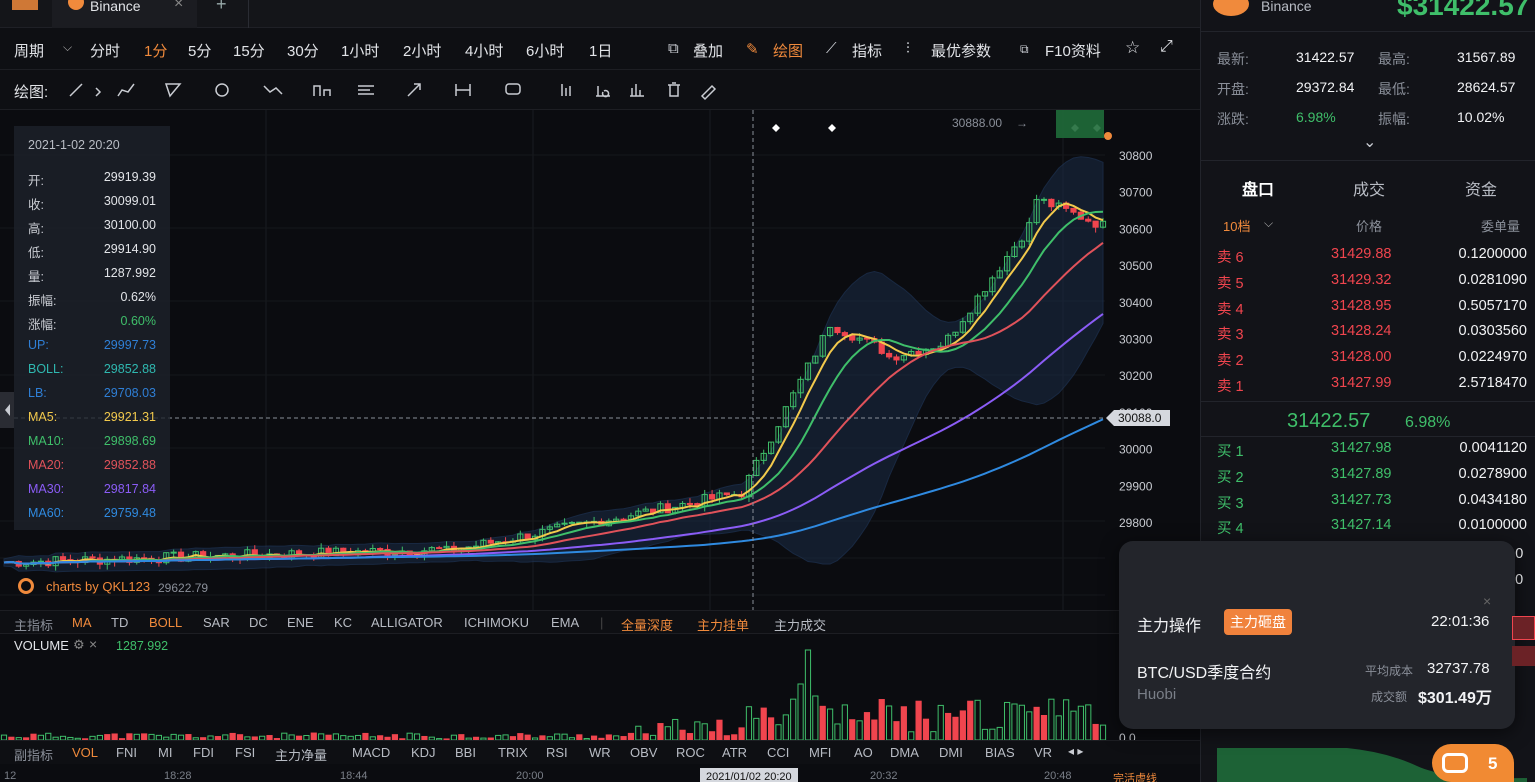  What do you see at coordinates (1481, 190) in the screenshot?
I see `orderbook-tab-2: 资金` at bounding box center [1481, 190].